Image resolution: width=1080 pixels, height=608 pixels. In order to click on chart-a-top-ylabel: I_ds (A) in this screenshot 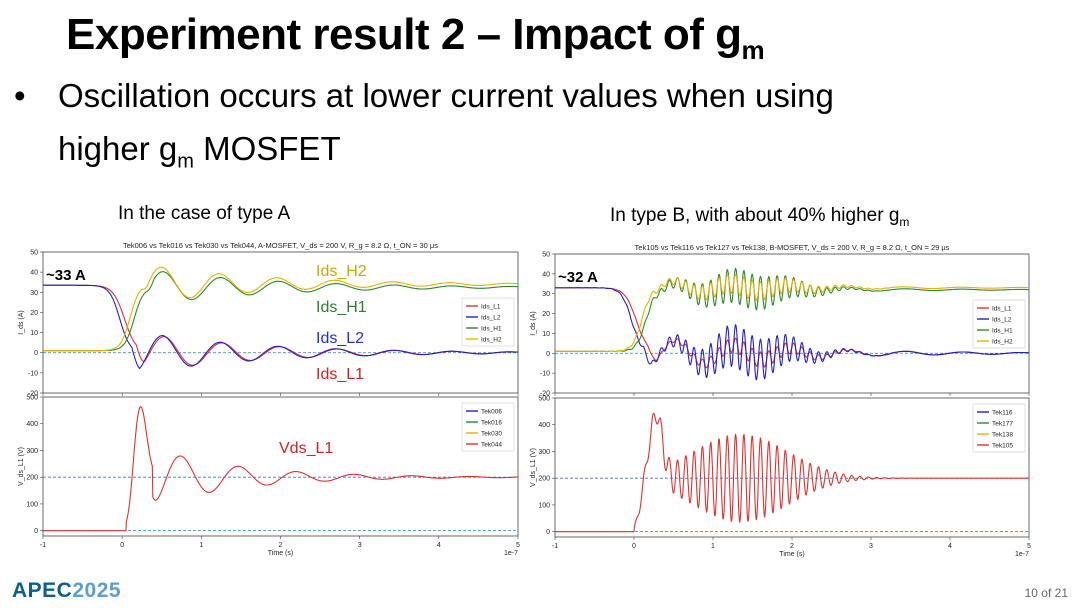, I will do `click(21, 322)`.